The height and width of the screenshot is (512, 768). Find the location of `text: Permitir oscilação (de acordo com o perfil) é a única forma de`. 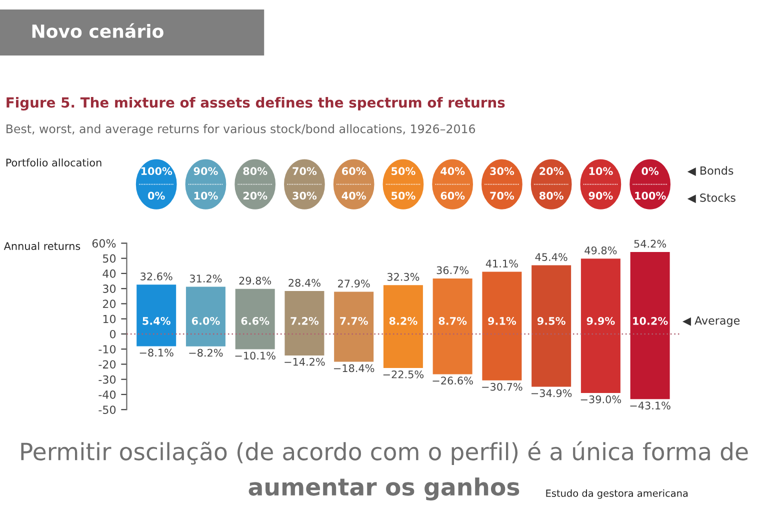

text: Permitir oscilação (de acordo com o perfil) é a única forma de is located at coordinates (384, 453).